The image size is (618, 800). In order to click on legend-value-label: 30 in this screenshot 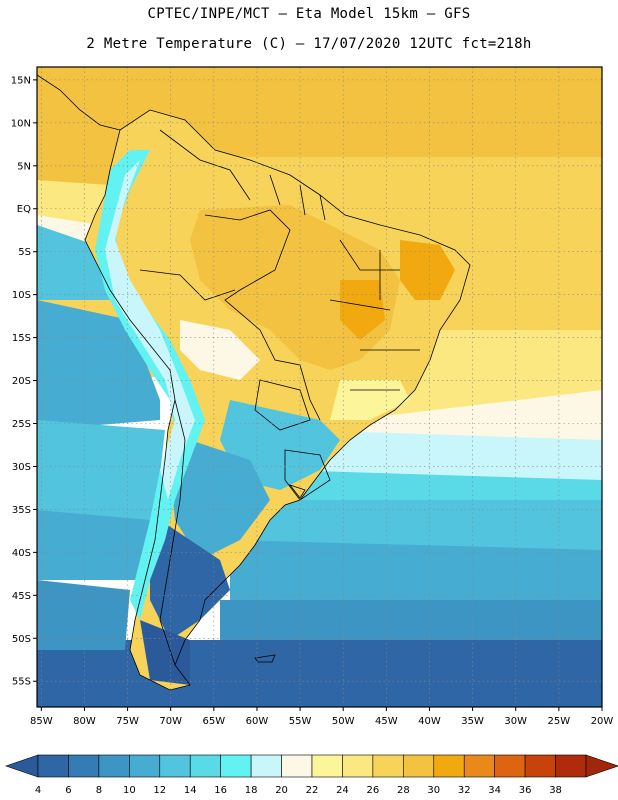, I will do `click(433, 790)`.